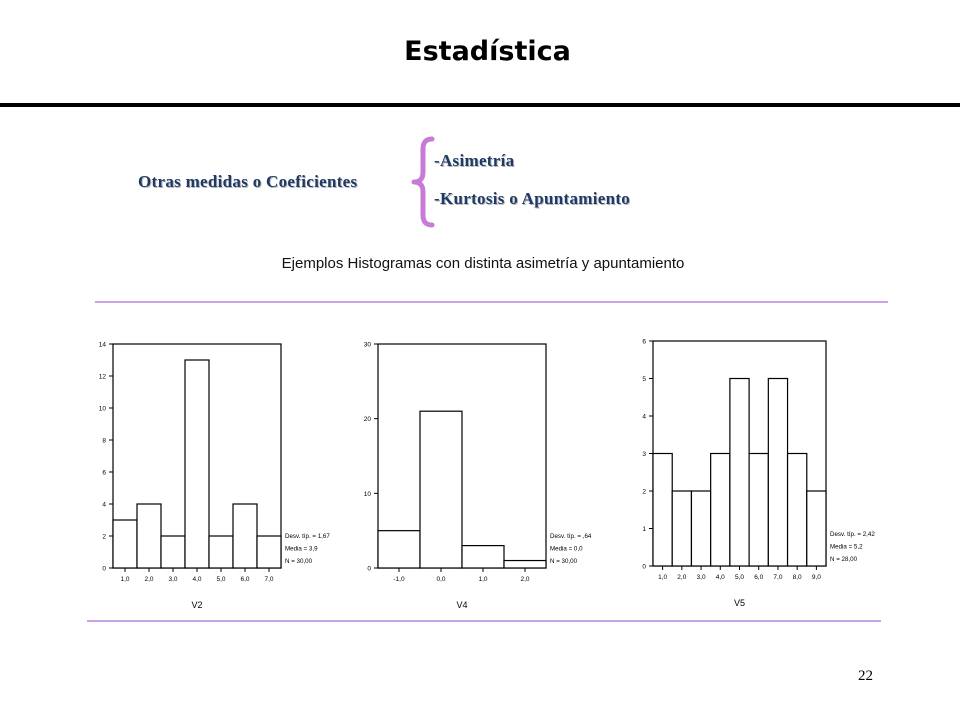 This screenshot has height=720, width=960. What do you see at coordinates (484, 621) in the screenshot?
I see `bottom-divider` at bounding box center [484, 621].